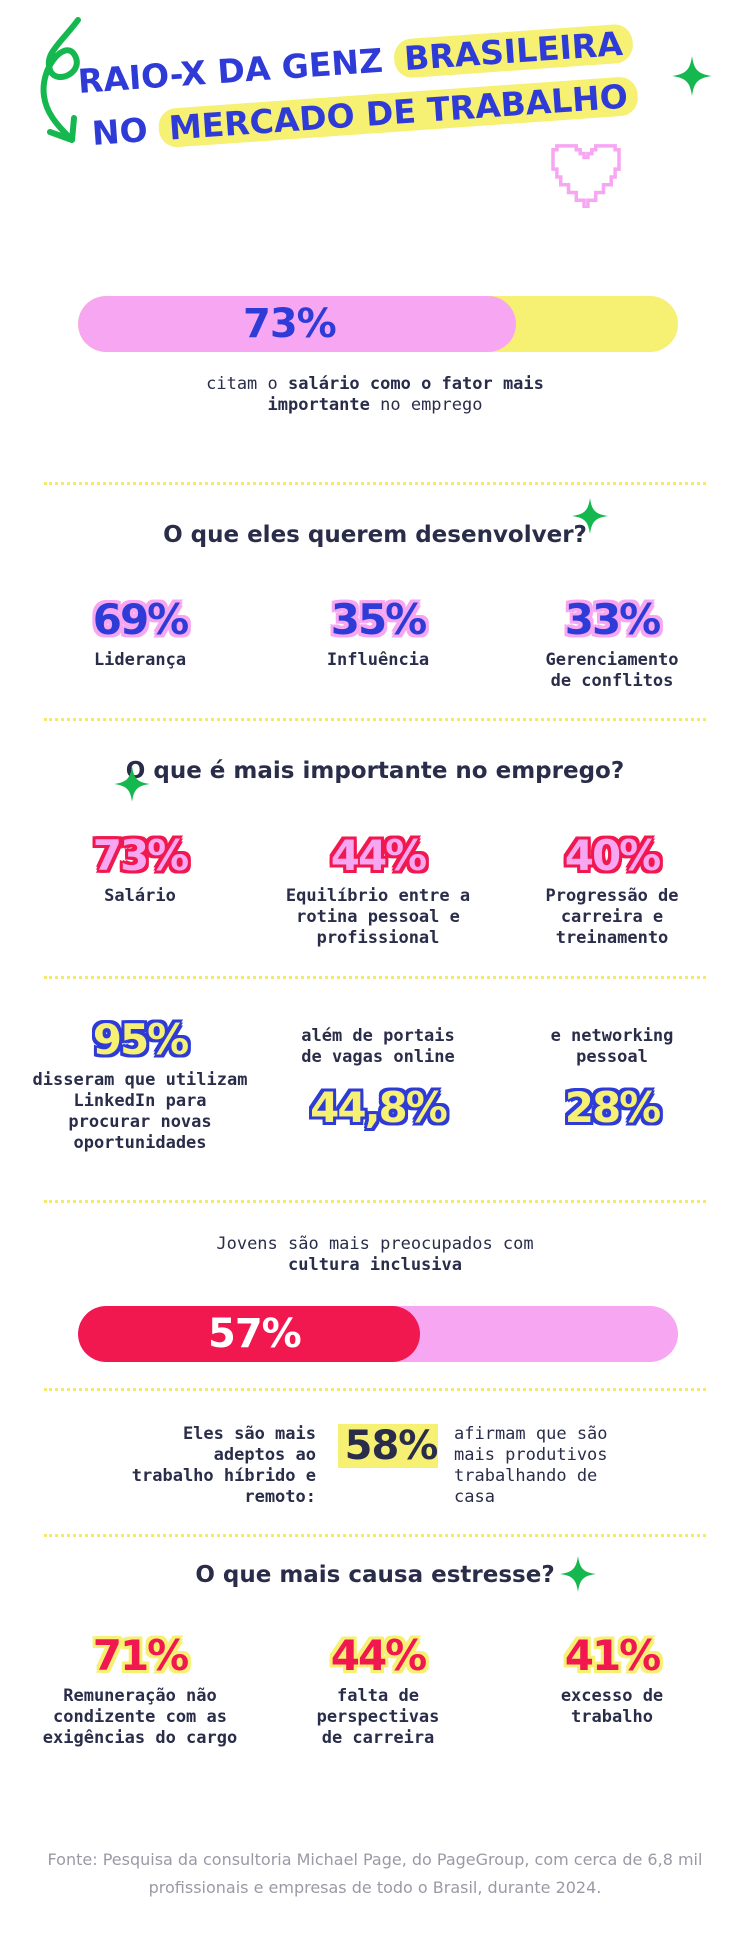 This screenshot has width=750, height=1945. I want to click on develop-value: 35%, so click(379, 619).